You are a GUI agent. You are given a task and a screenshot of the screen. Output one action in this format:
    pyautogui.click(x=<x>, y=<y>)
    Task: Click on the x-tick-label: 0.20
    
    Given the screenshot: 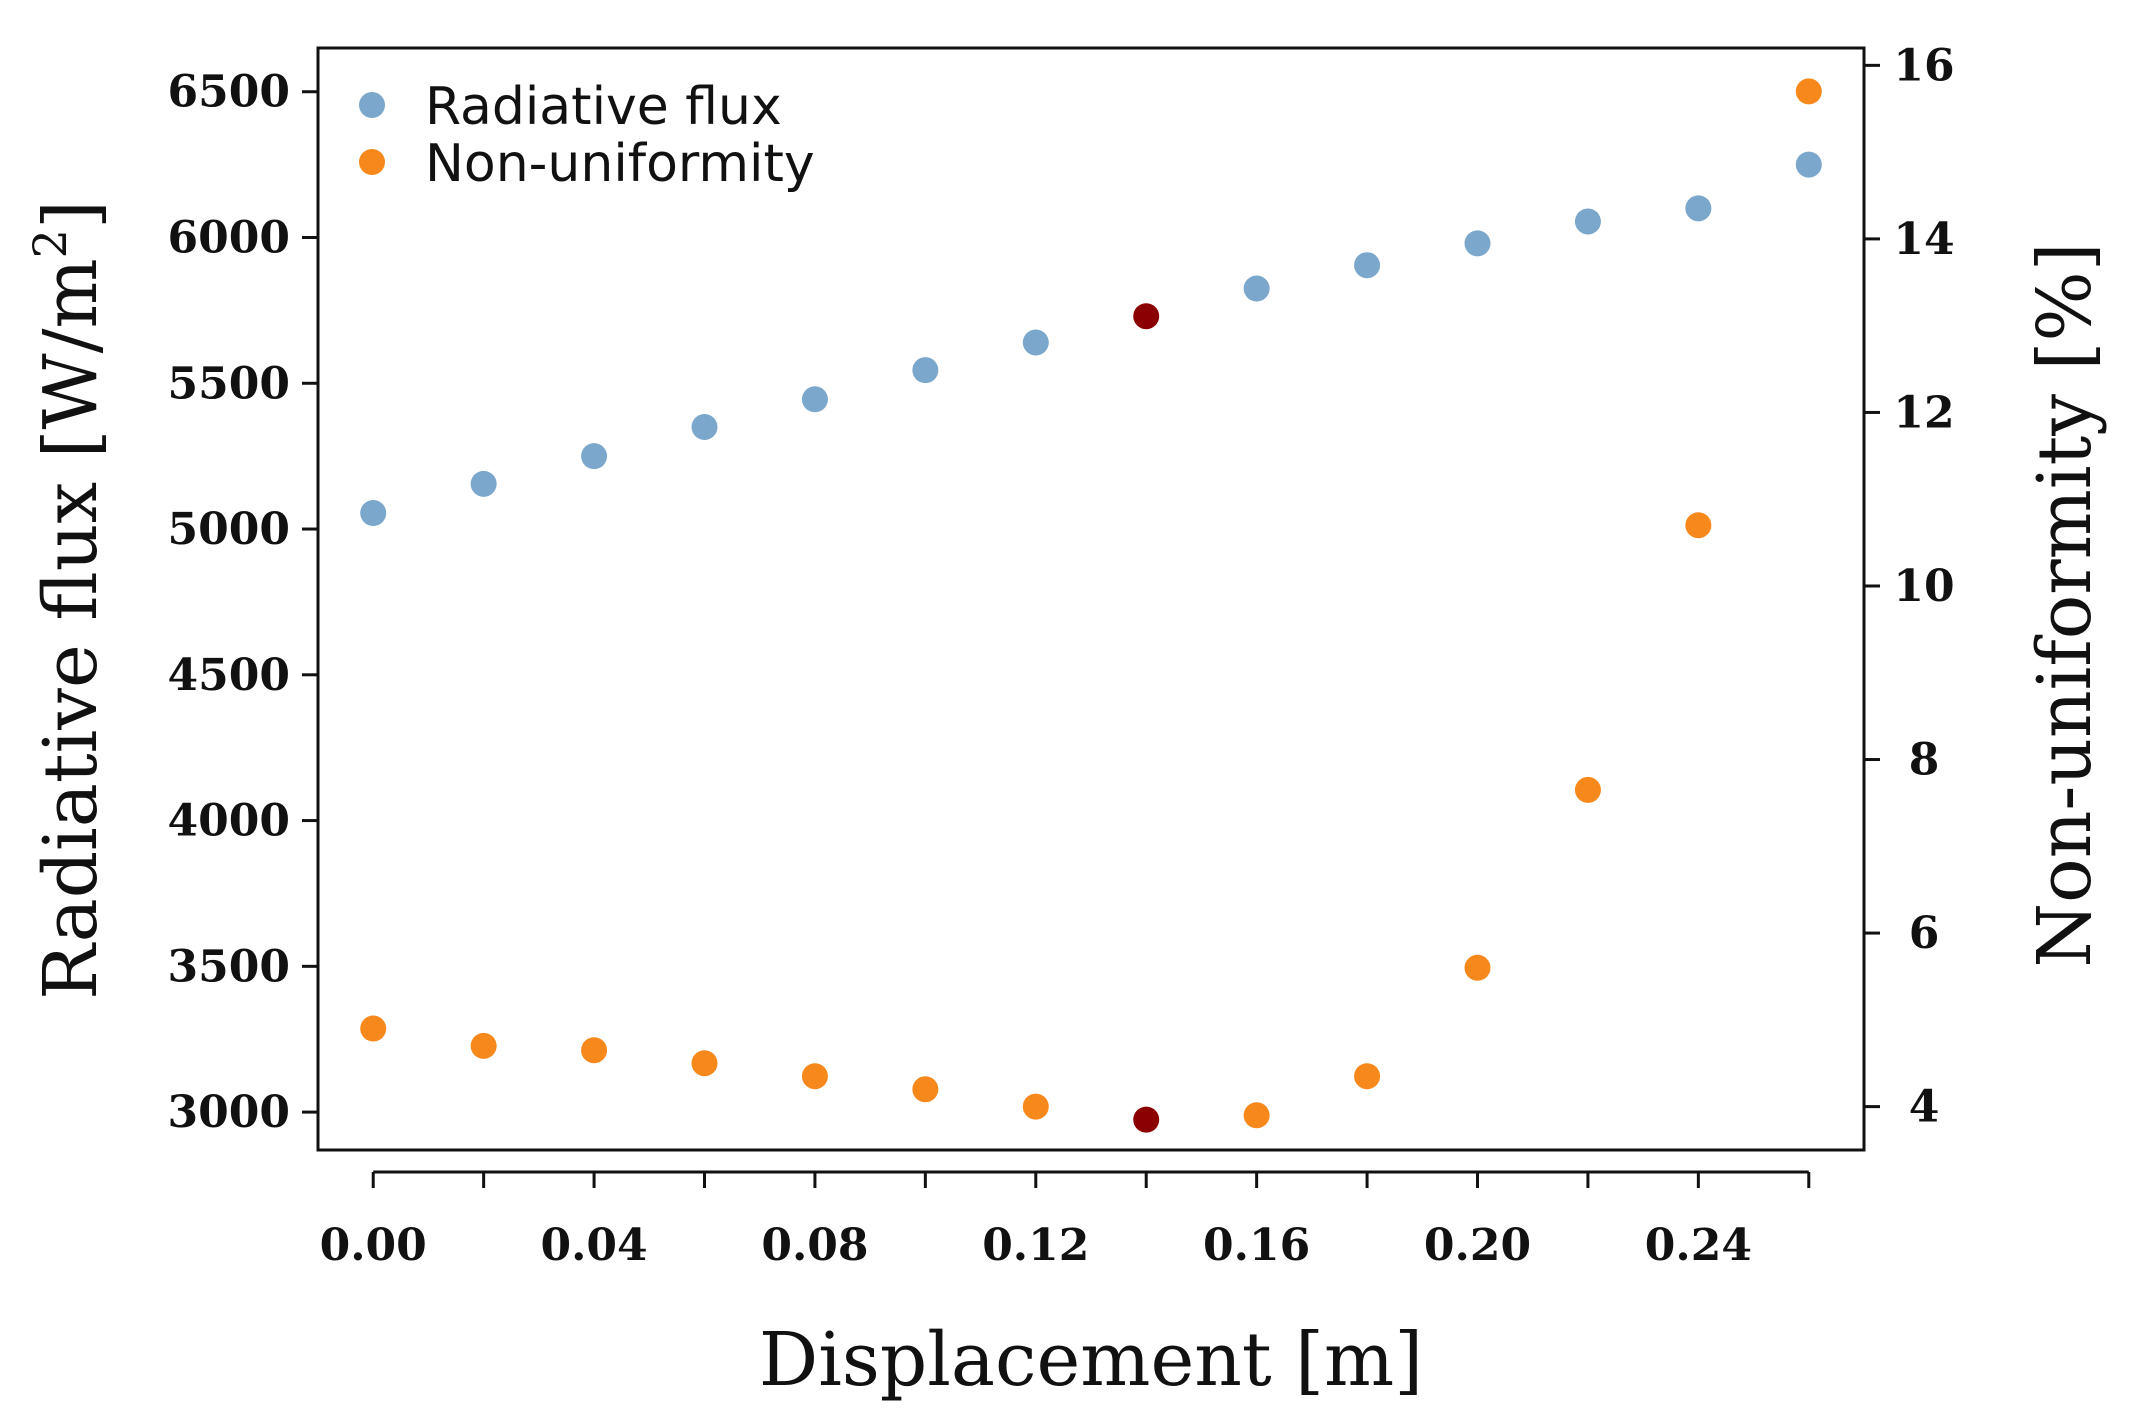 What is the action you would take?
    pyautogui.click(x=1477, y=1245)
    